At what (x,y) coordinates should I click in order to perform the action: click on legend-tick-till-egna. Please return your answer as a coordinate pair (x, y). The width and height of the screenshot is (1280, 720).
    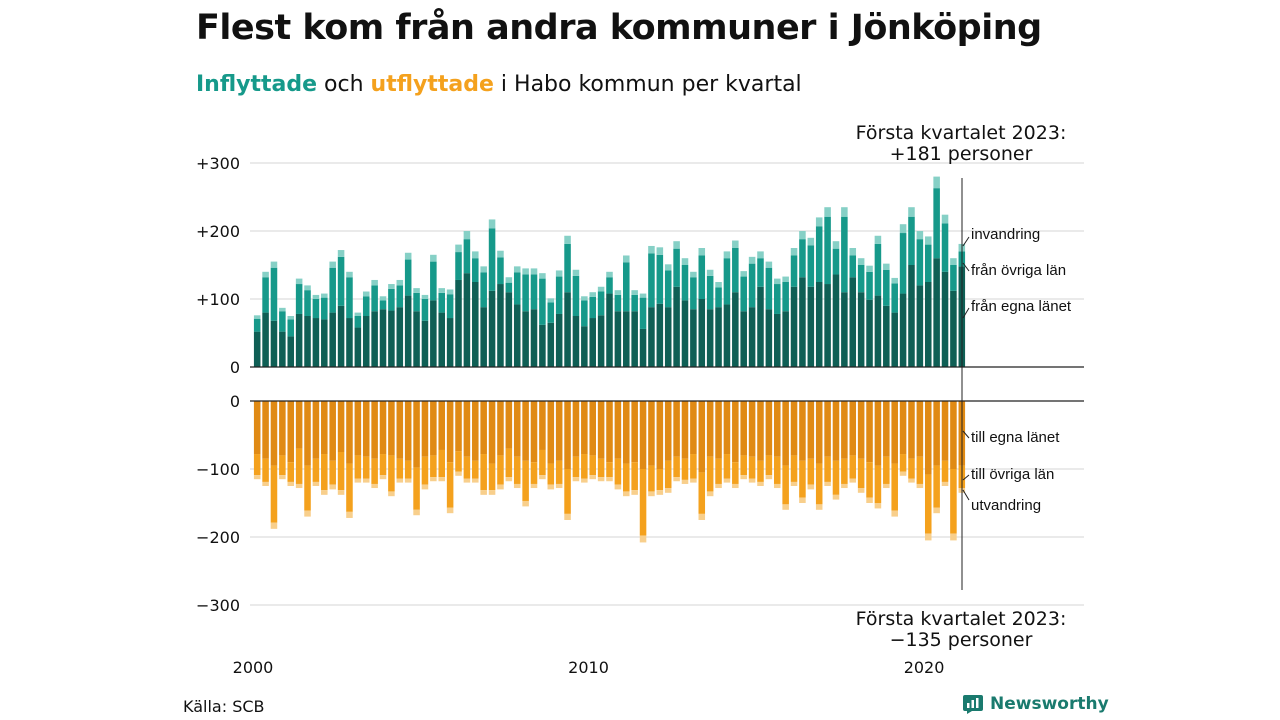
    Looking at the image, I should click on (966, 434).